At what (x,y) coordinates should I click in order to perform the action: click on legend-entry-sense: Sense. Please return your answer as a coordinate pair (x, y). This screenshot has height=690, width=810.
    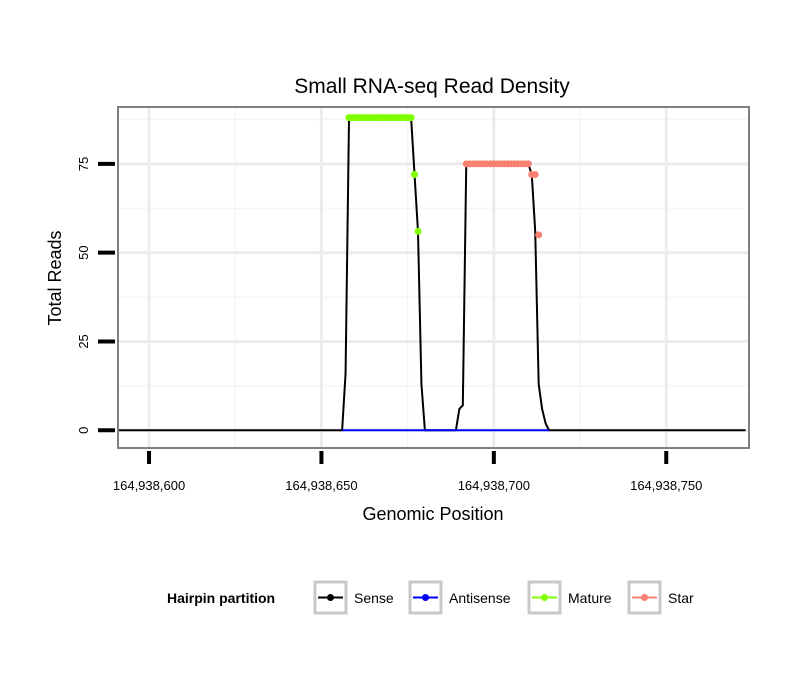
    Looking at the image, I should click on (353, 597).